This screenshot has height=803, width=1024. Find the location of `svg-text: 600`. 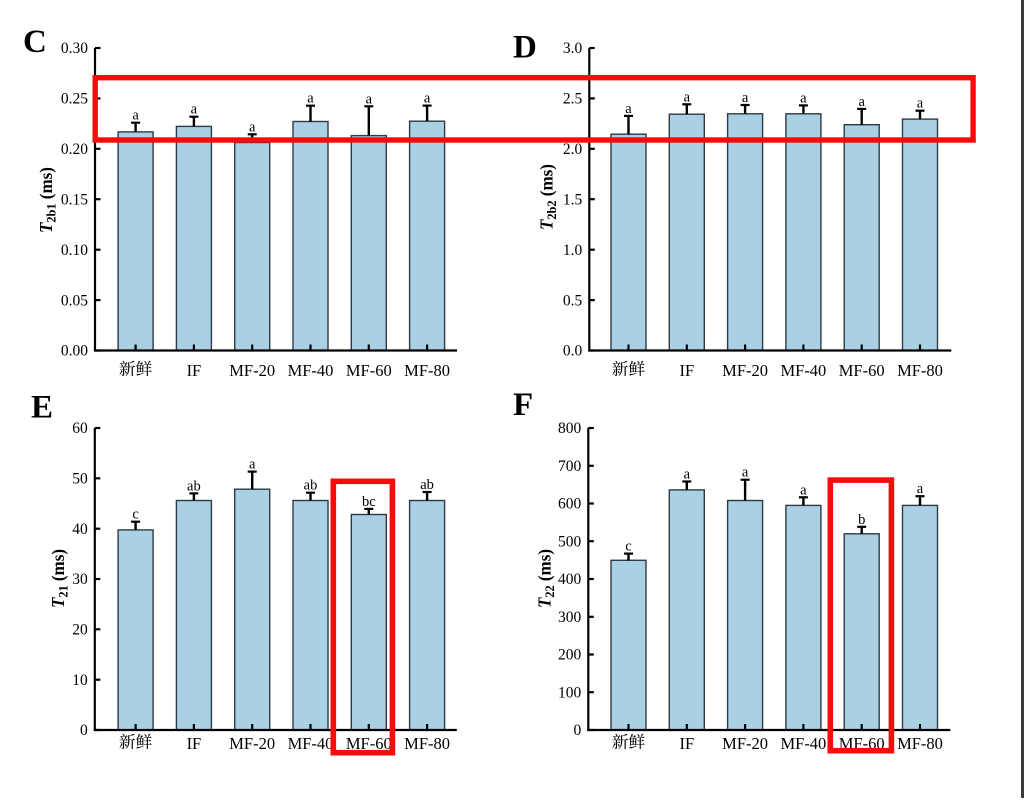

svg-text: 600 is located at coordinates (570, 504).